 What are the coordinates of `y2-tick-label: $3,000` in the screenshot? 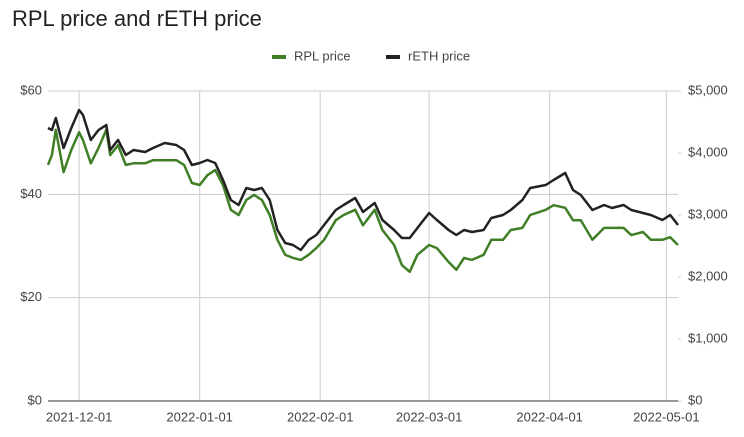 It's located at (708, 213).